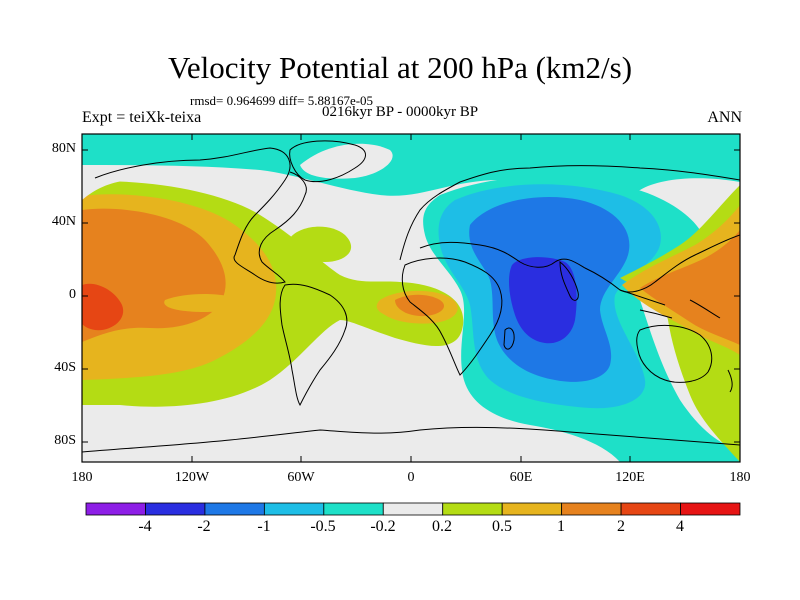 This screenshot has width=800, height=600. What do you see at coordinates (323, 526) in the screenshot?
I see `colorbar-label-4: -0.5` at bounding box center [323, 526].